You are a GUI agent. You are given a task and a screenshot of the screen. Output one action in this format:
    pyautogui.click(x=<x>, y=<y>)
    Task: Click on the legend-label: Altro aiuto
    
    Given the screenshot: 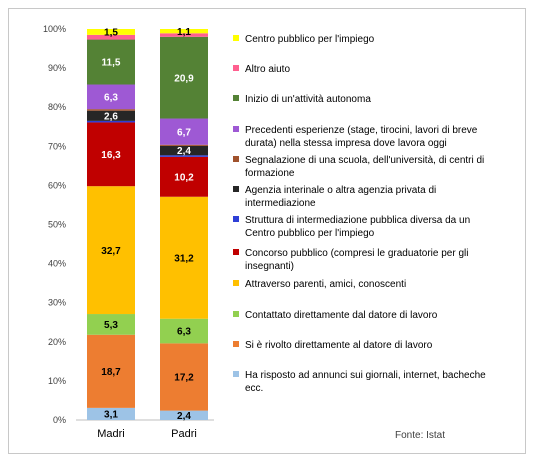 What is the action you would take?
    pyautogui.click(x=267, y=69)
    